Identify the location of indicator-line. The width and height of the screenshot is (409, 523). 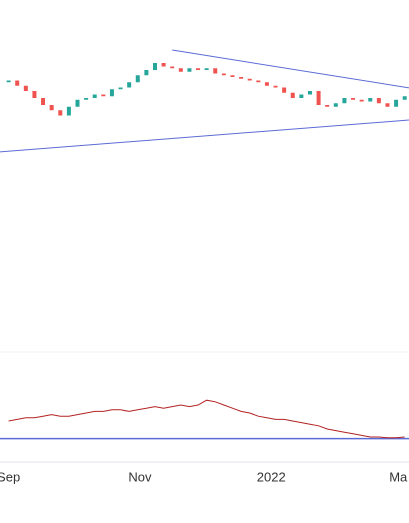
(206, 419).